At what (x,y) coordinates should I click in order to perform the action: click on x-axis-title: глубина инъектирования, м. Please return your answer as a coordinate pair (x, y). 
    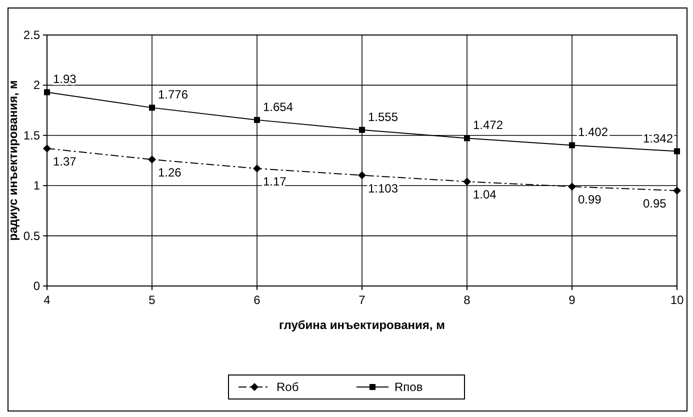
    Looking at the image, I should click on (362, 325).